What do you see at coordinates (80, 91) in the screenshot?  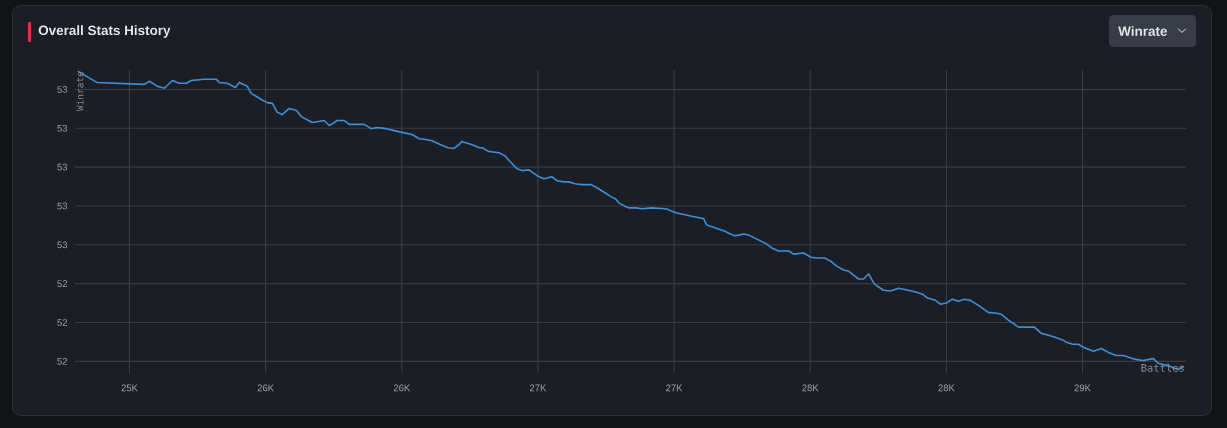 I see `y-axis-title: Winrate` at bounding box center [80, 91].